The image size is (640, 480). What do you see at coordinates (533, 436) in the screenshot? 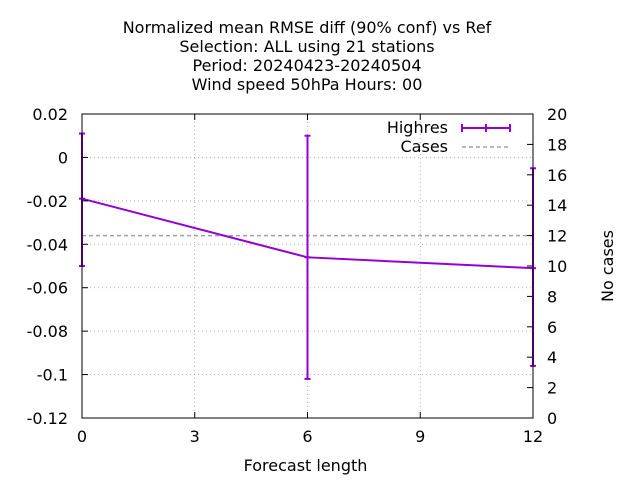
I see `x-tick-label: 12` at bounding box center [533, 436].